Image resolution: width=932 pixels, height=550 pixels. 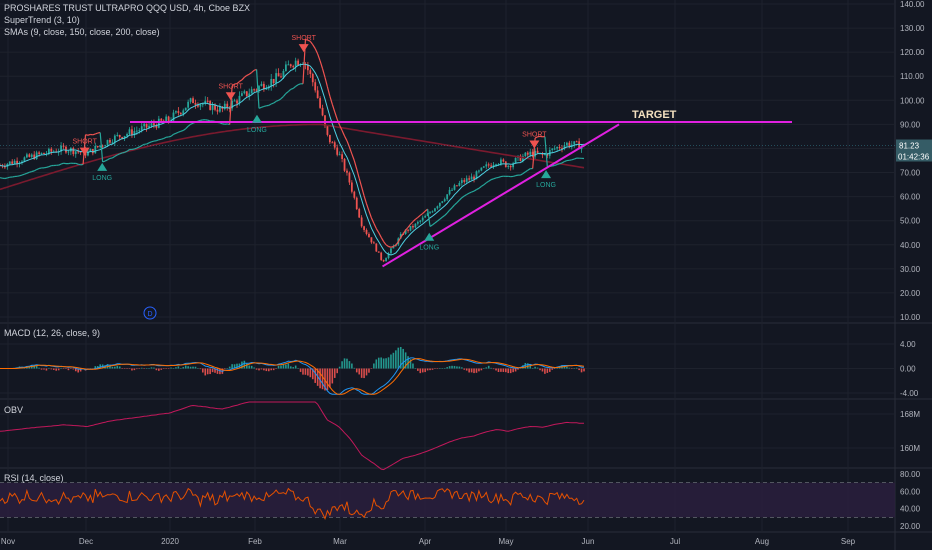 I want to click on price-tick-label: 140.00, so click(x=912, y=4).